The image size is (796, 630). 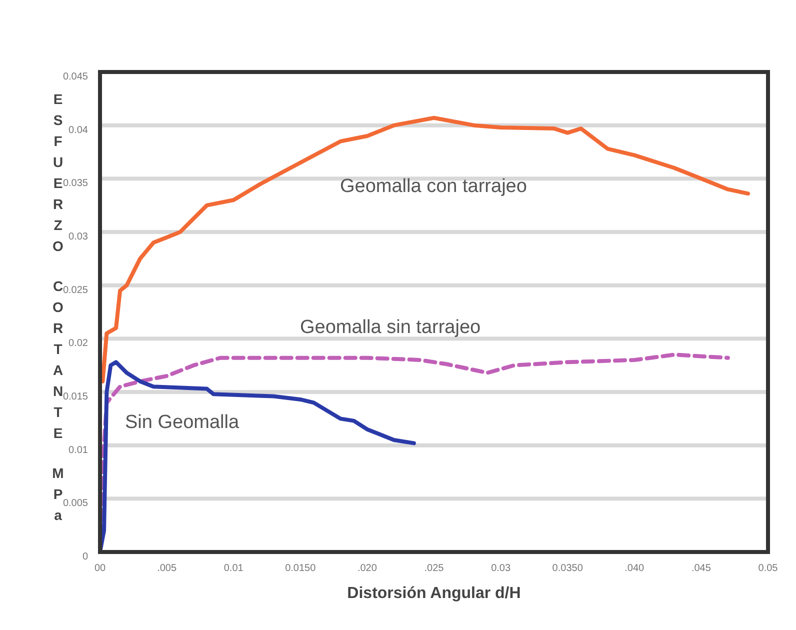 I want to click on x-tick-label: 0.01, so click(x=234, y=568).